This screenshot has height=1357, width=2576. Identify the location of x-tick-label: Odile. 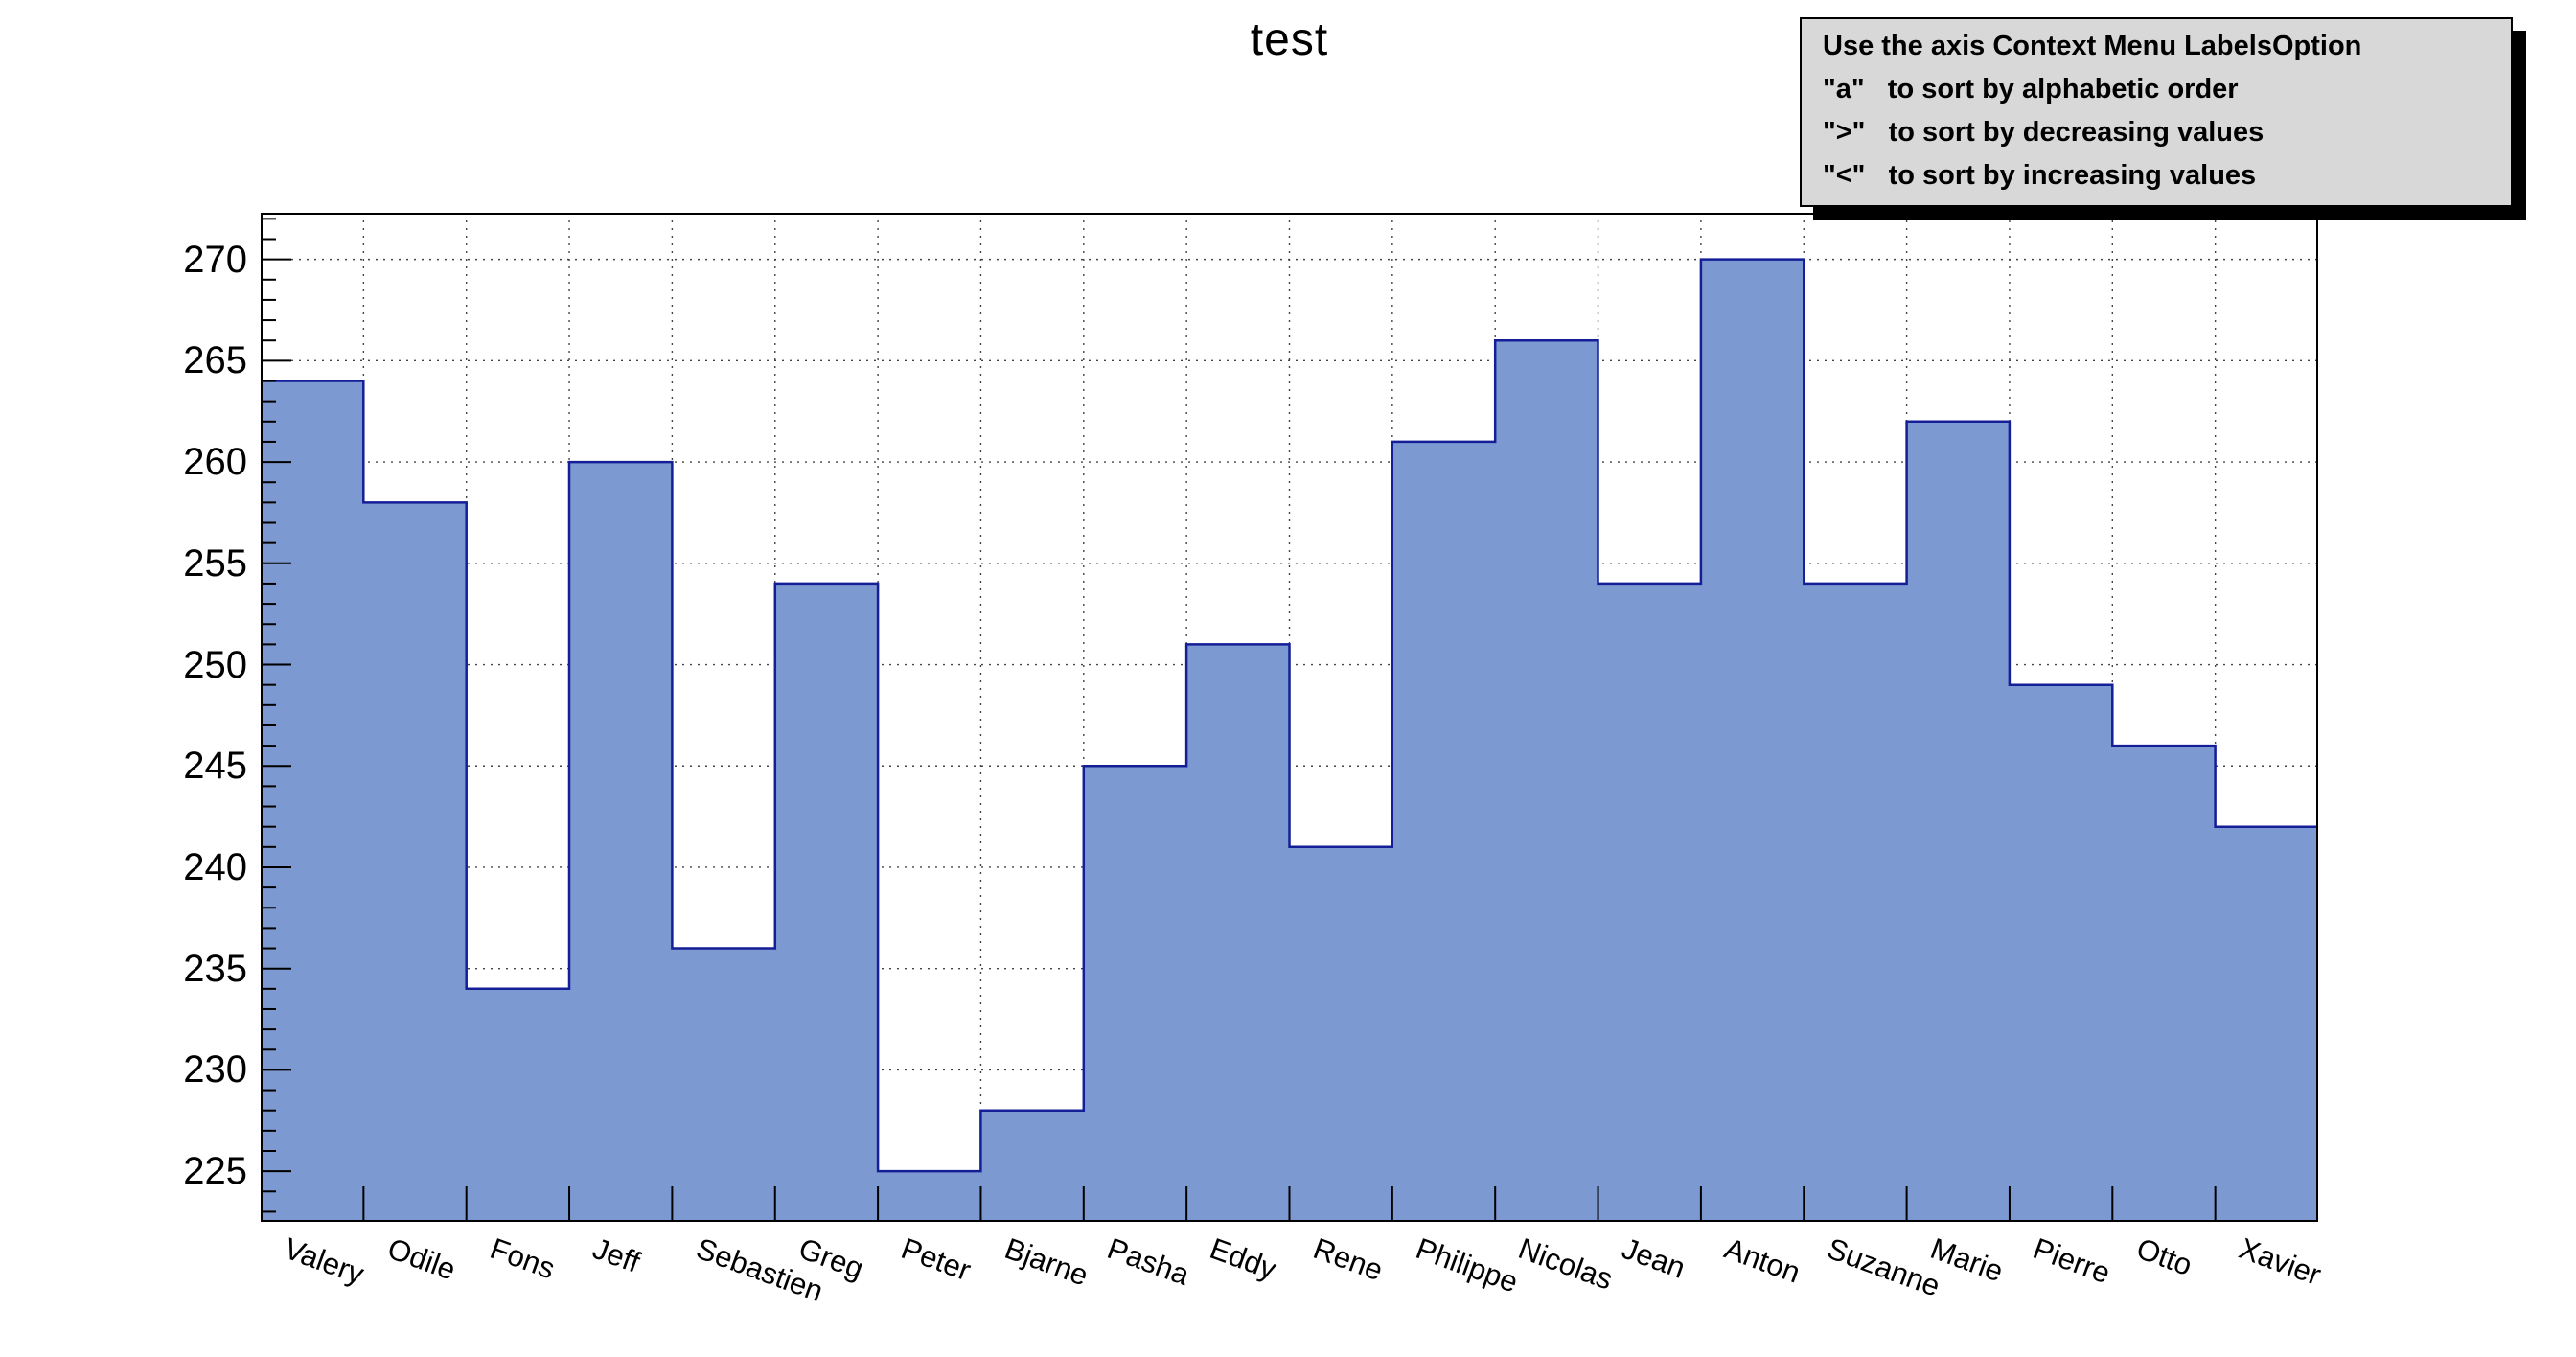
(421, 1259).